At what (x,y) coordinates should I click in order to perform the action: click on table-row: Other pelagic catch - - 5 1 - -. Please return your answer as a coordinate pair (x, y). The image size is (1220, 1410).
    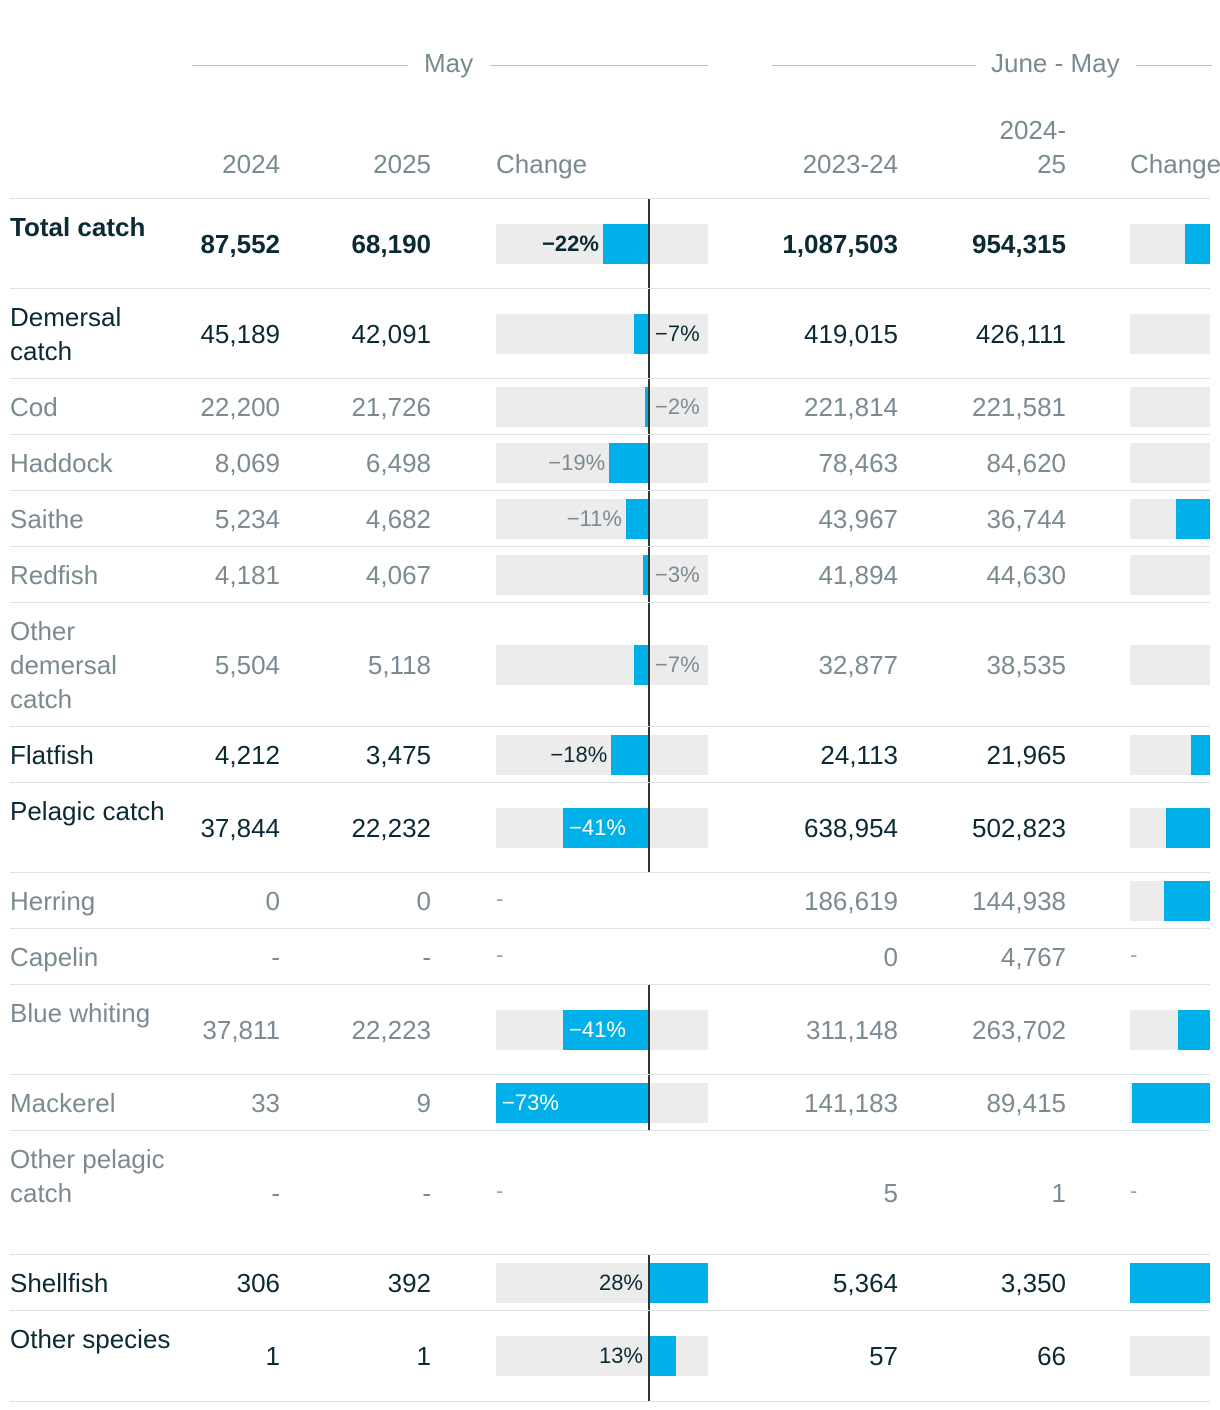
    Looking at the image, I should click on (610, 1192).